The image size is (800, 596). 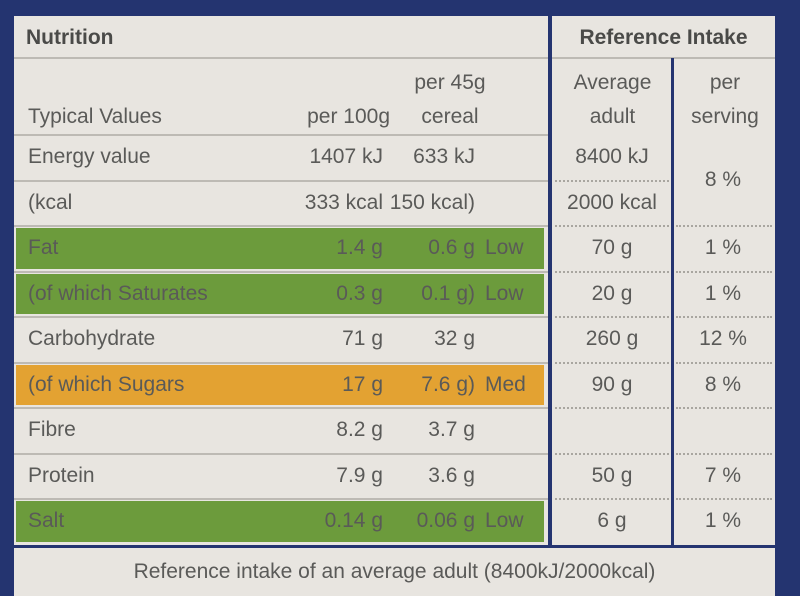 What do you see at coordinates (70, 37) in the screenshot?
I see `title: Nutrition` at bounding box center [70, 37].